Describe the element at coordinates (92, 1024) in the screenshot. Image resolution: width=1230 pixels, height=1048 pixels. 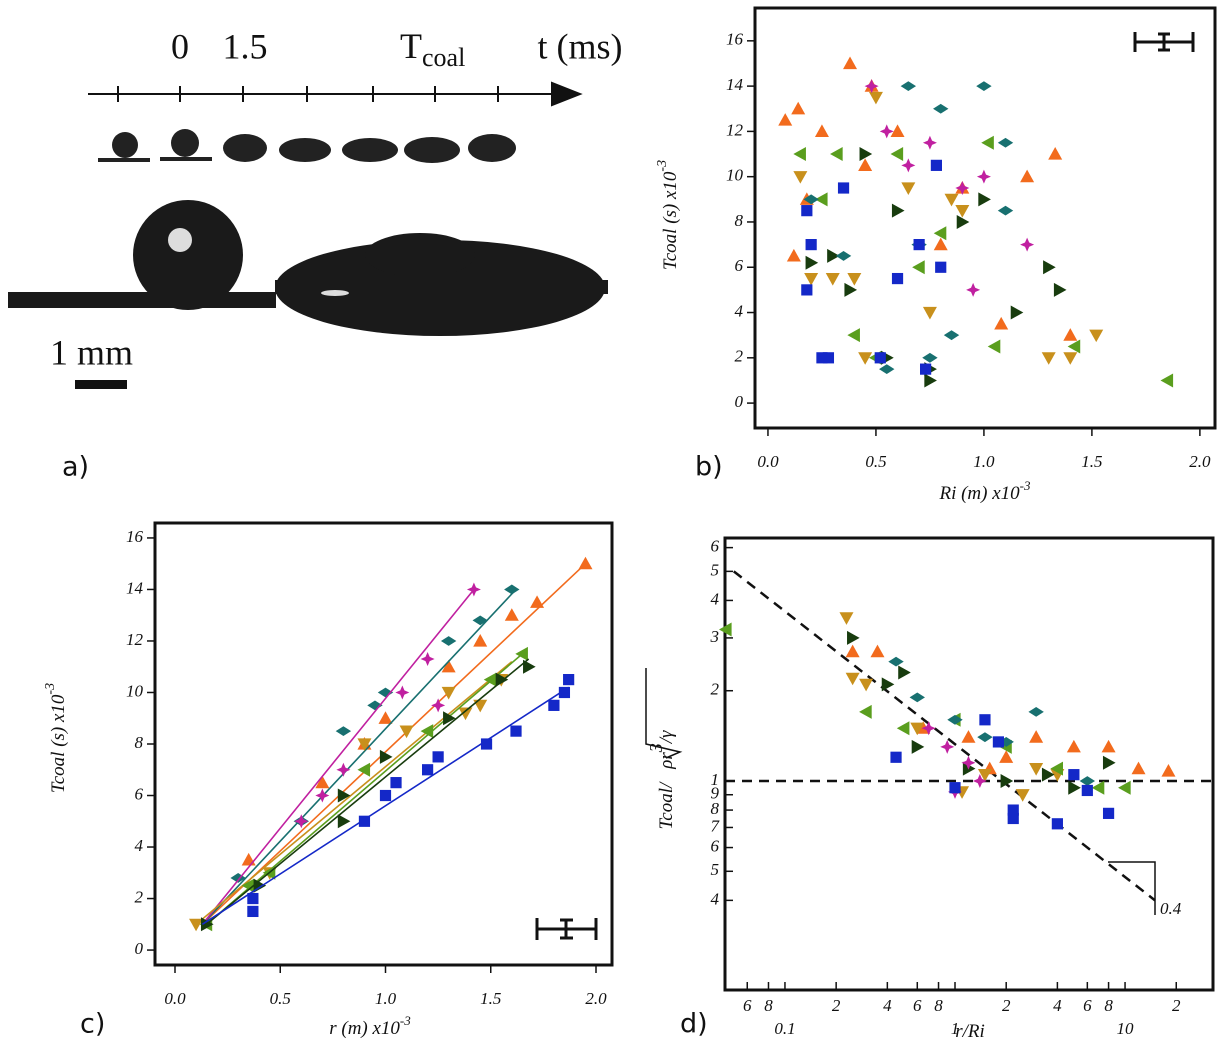
I see `panel-label: c)` at that location.